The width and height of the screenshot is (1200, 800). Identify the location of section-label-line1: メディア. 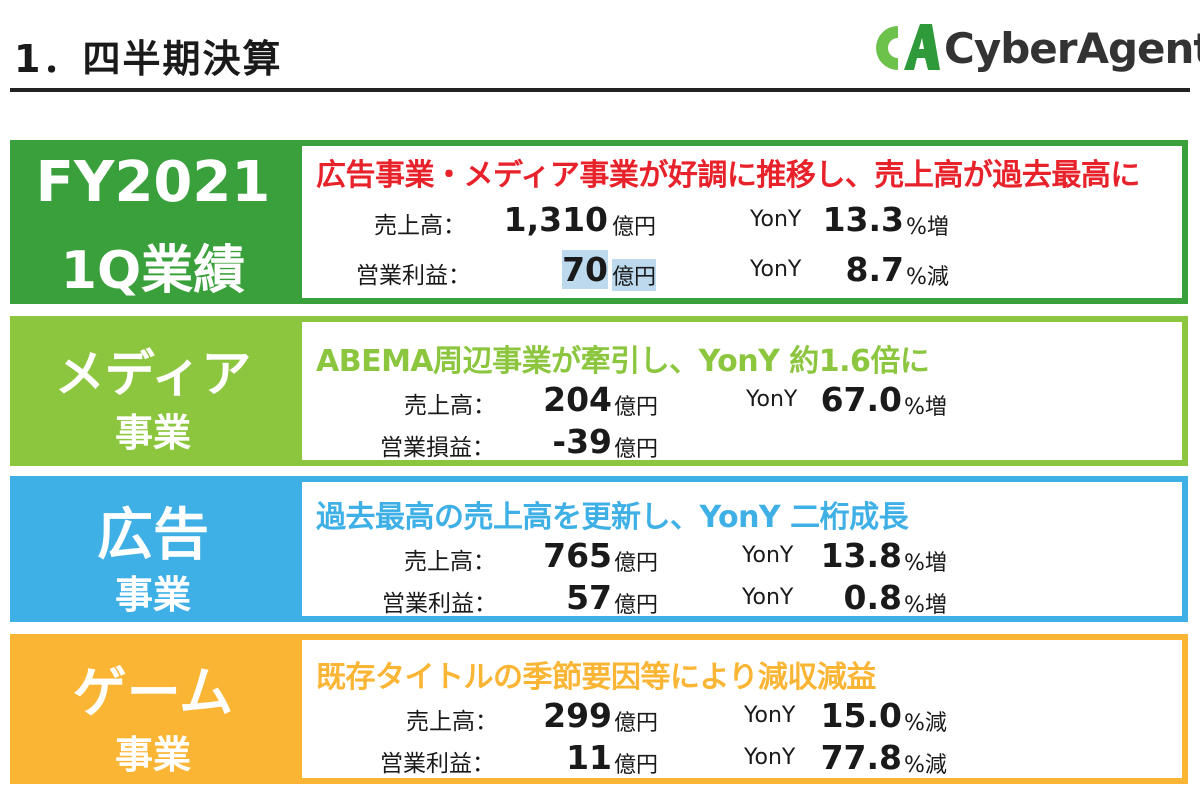
(153, 374).